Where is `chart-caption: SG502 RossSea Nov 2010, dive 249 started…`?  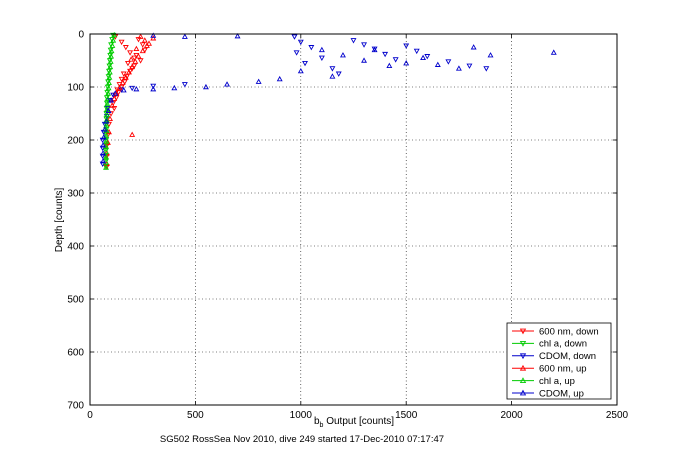
chart-caption: SG502 RossSea Nov 2010, dive 249 started… is located at coordinates (302, 439).